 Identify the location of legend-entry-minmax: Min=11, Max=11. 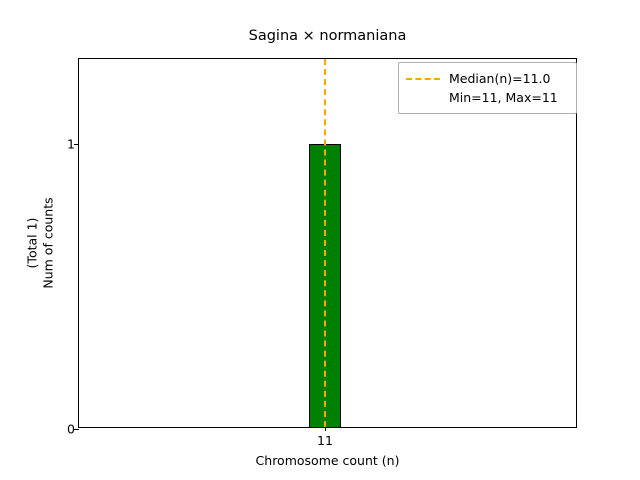
(487, 97).